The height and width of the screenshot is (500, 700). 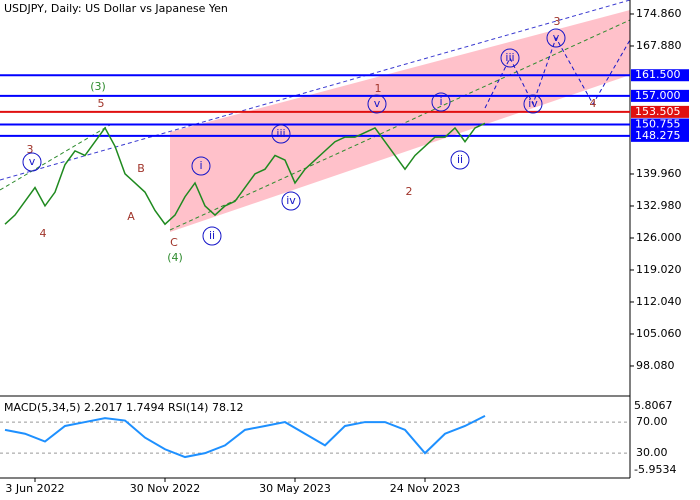 I want to click on y-tick-label: 112.040, so click(x=659, y=301).